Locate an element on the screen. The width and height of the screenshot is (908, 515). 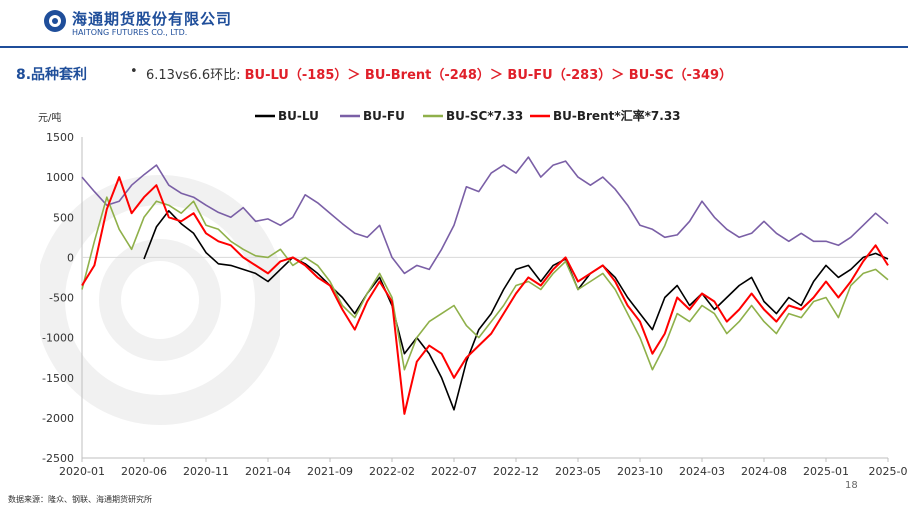
x-tick-label: 2024-08 is located at coordinates (764, 471).